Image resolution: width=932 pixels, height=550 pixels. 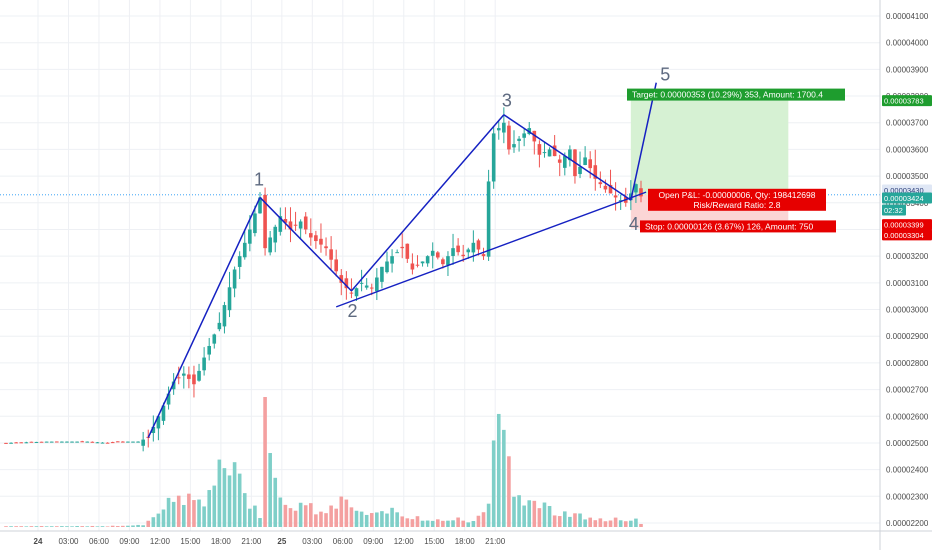 I want to click on wave-label-4: 4, so click(x=634, y=224).